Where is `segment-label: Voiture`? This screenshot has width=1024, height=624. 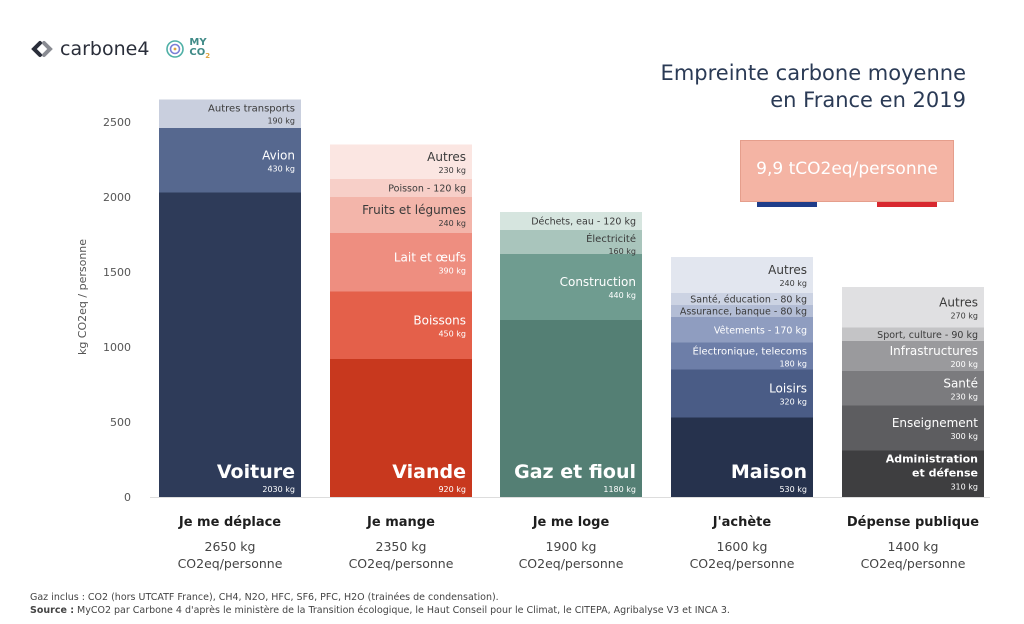 segment-label: Voiture is located at coordinates (256, 472).